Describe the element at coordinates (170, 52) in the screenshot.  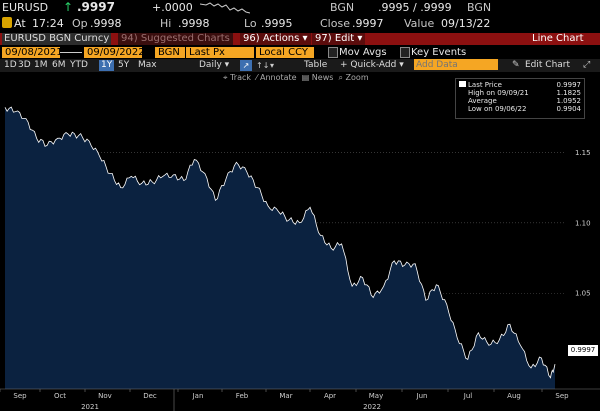
I see `source-field: BGN` at that location.